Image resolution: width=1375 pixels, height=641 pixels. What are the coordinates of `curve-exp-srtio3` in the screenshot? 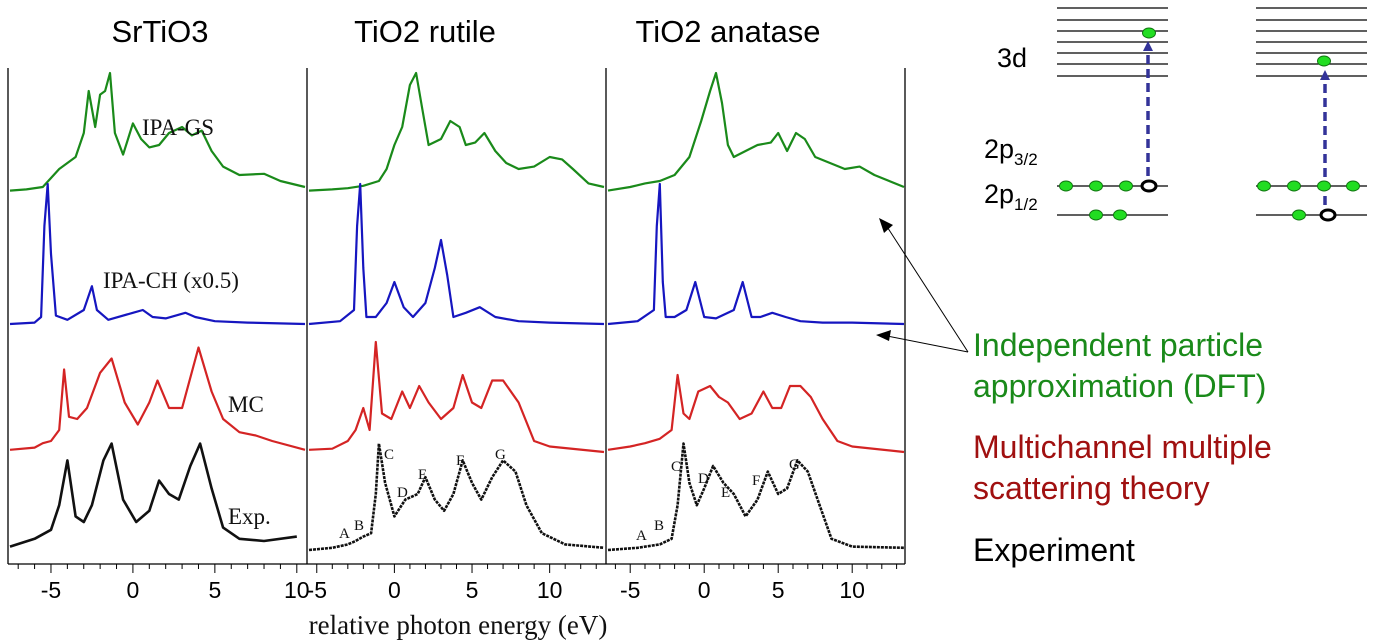 It's located at (153, 495).